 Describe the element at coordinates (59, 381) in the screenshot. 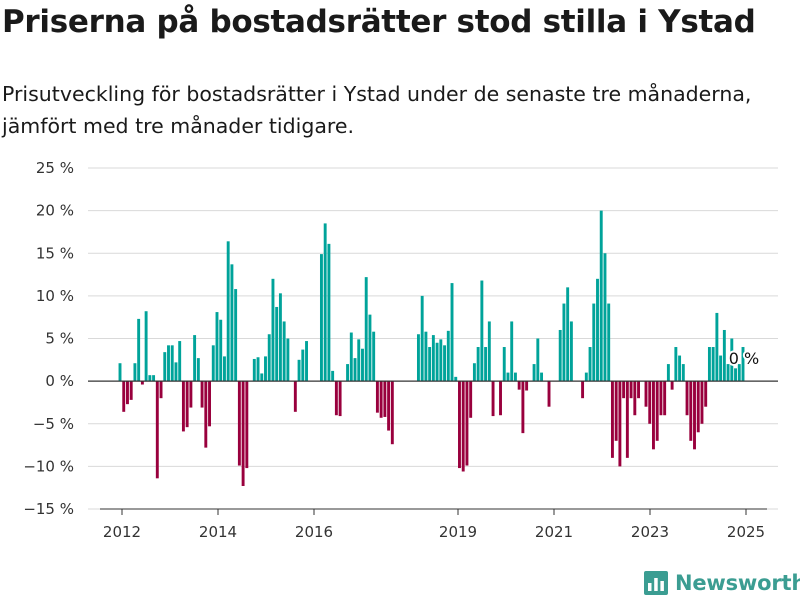

I see `y-tick-label: 0 %` at that location.